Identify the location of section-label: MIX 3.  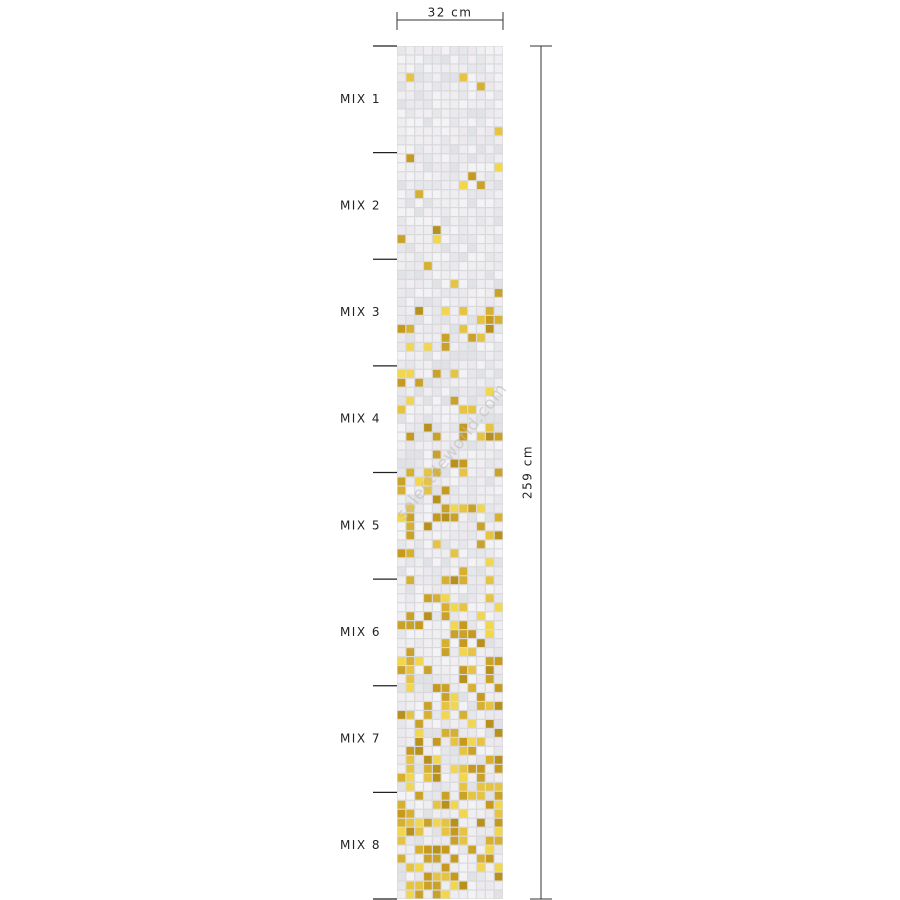
(360, 312).